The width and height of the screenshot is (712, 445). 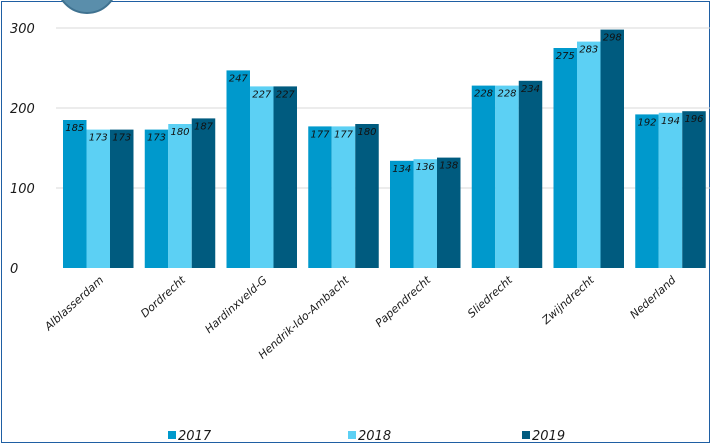 What do you see at coordinates (235, 305) in the screenshot?
I see `category-label: Hardinxveld-G` at bounding box center [235, 305].